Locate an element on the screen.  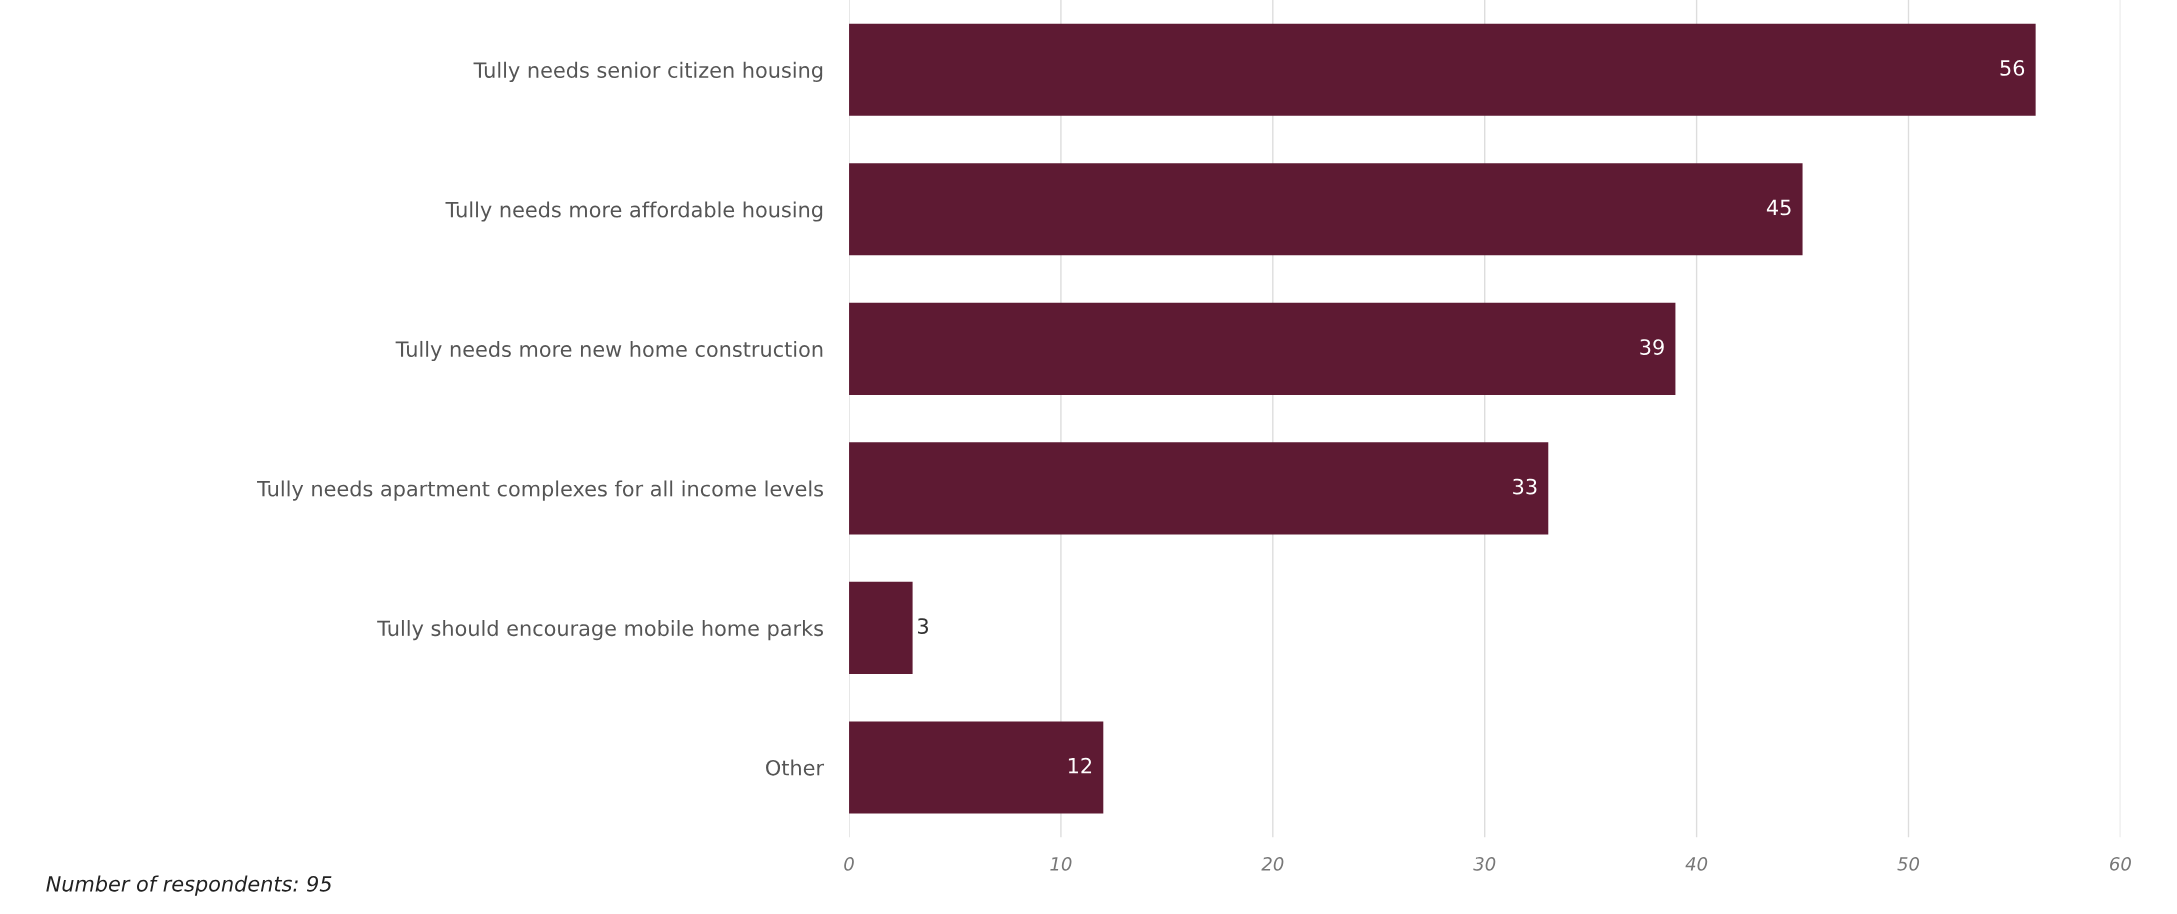
x-tick-label: 50 is located at coordinates (1908, 863).